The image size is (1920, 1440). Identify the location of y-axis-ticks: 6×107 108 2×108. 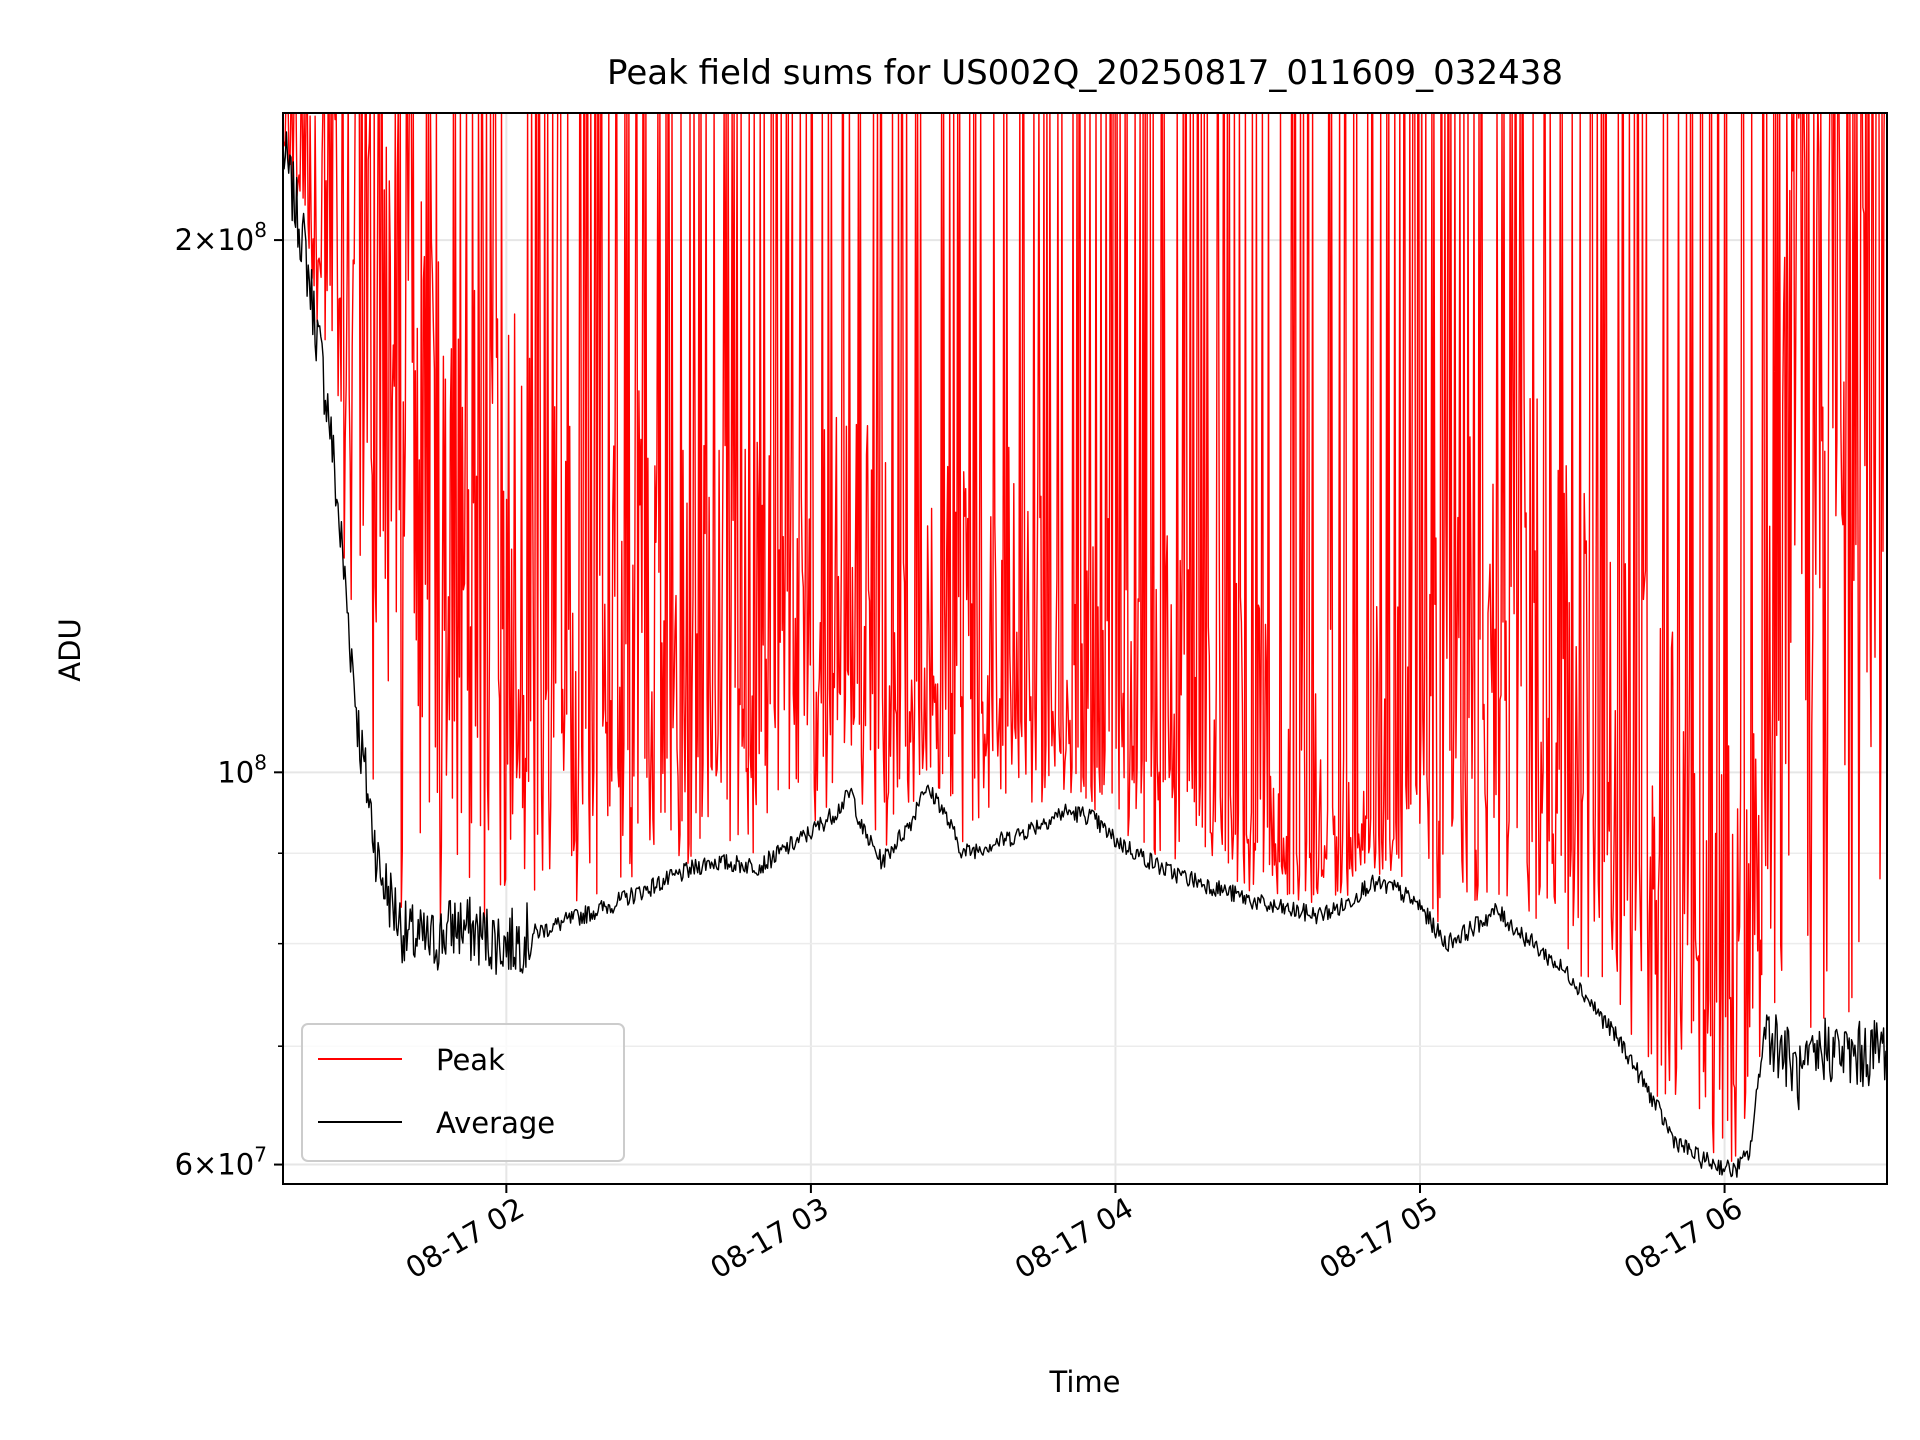
(229, 700).